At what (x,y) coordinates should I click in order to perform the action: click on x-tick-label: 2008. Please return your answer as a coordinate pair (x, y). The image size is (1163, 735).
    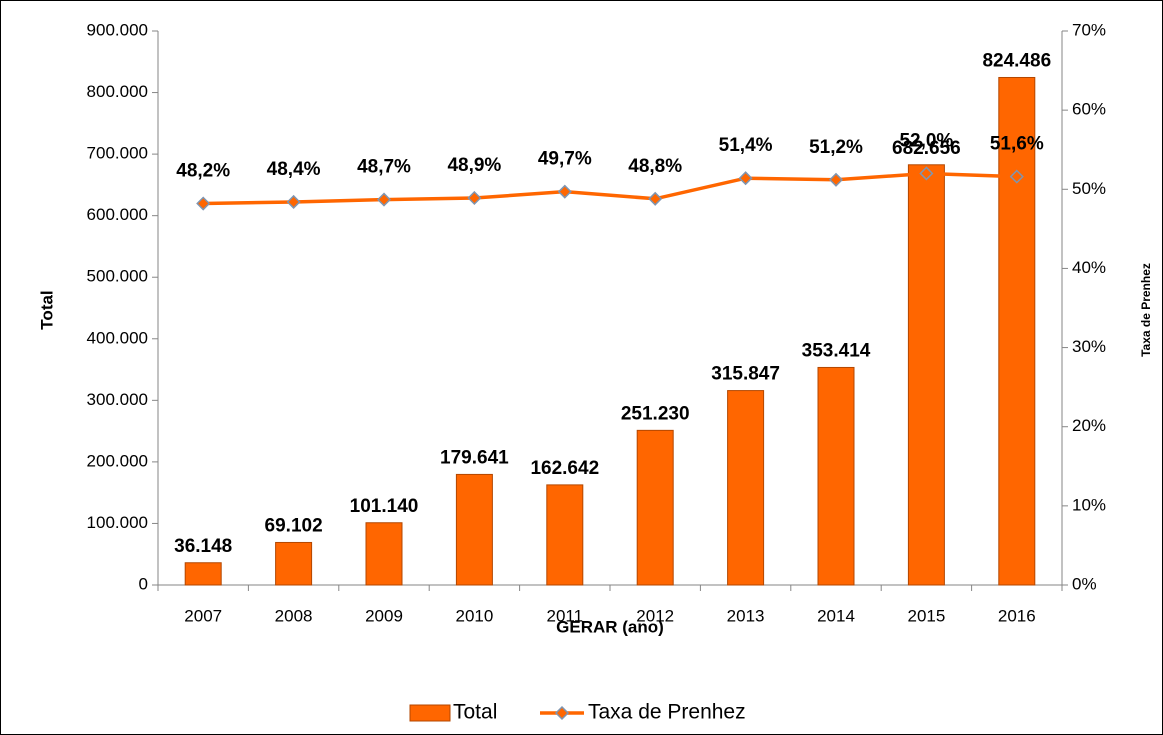
    Looking at the image, I should click on (294, 615).